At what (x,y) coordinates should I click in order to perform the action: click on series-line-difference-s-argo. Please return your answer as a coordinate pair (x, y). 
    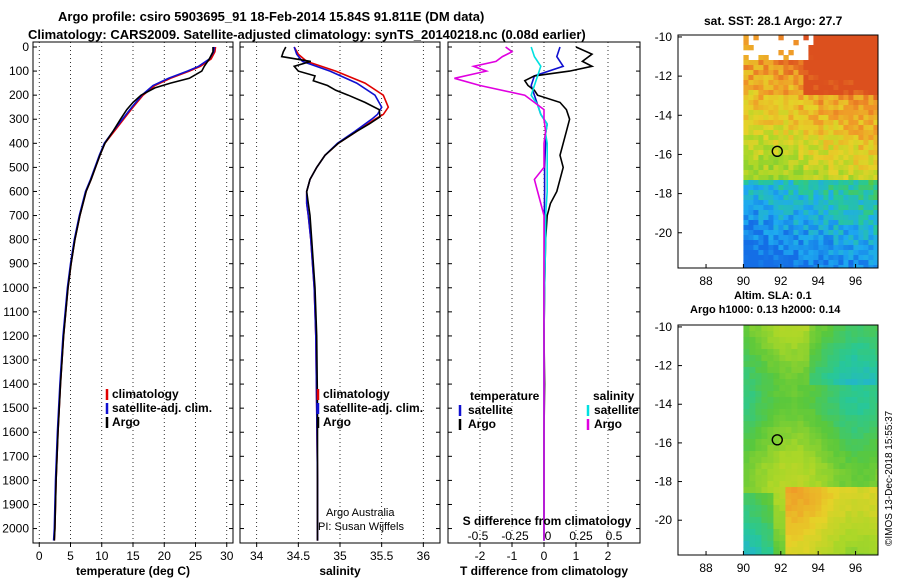
    Looking at the image, I should click on (500, 293).